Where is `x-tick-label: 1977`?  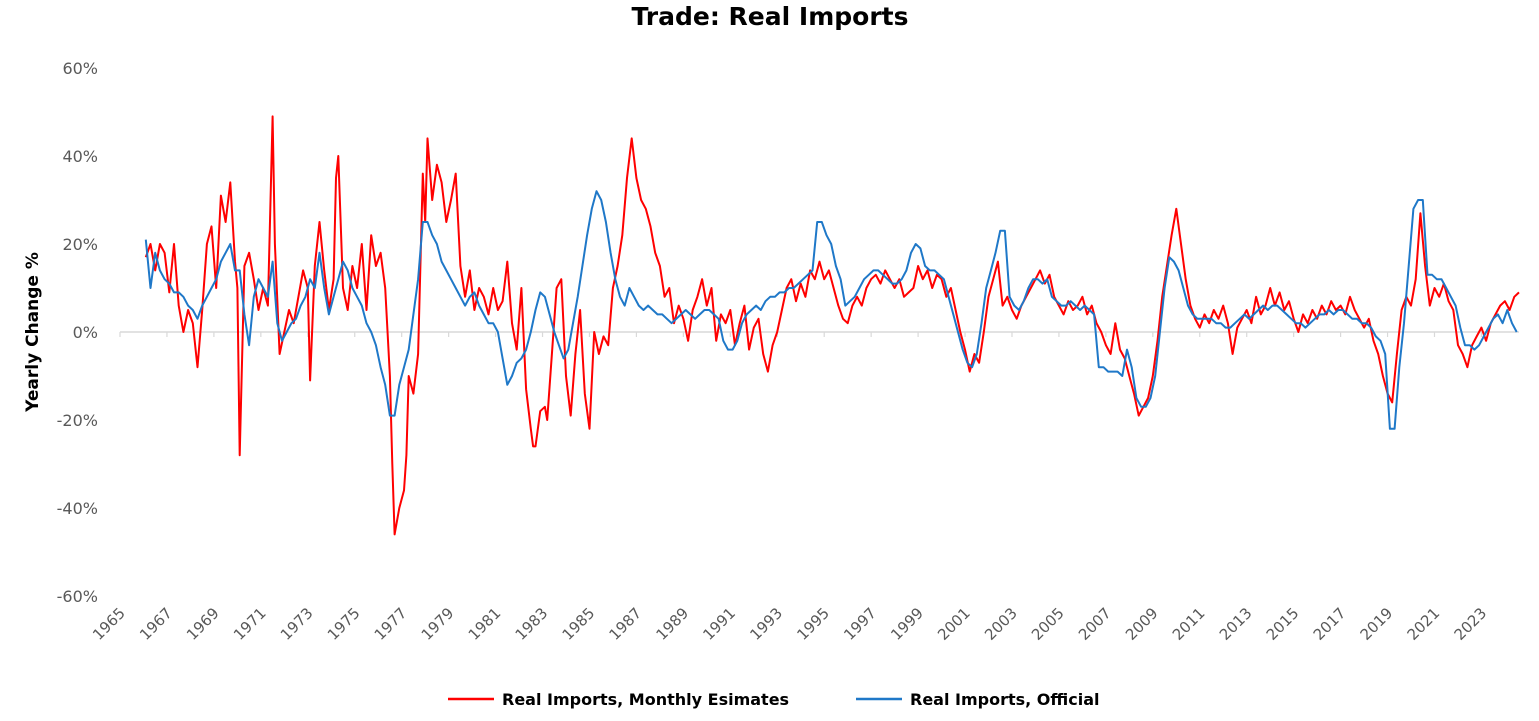
x-tick-label: 1977 is located at coordinates (391, 624).